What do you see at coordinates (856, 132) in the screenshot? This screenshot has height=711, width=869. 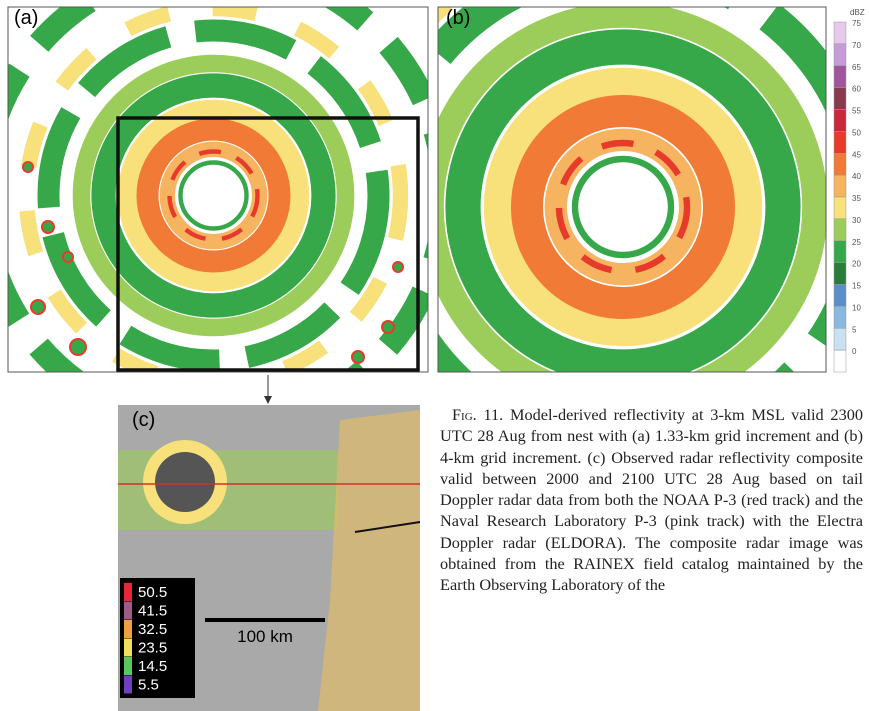 I see `colorbar-label: 50` at bounding box center [856, 132].